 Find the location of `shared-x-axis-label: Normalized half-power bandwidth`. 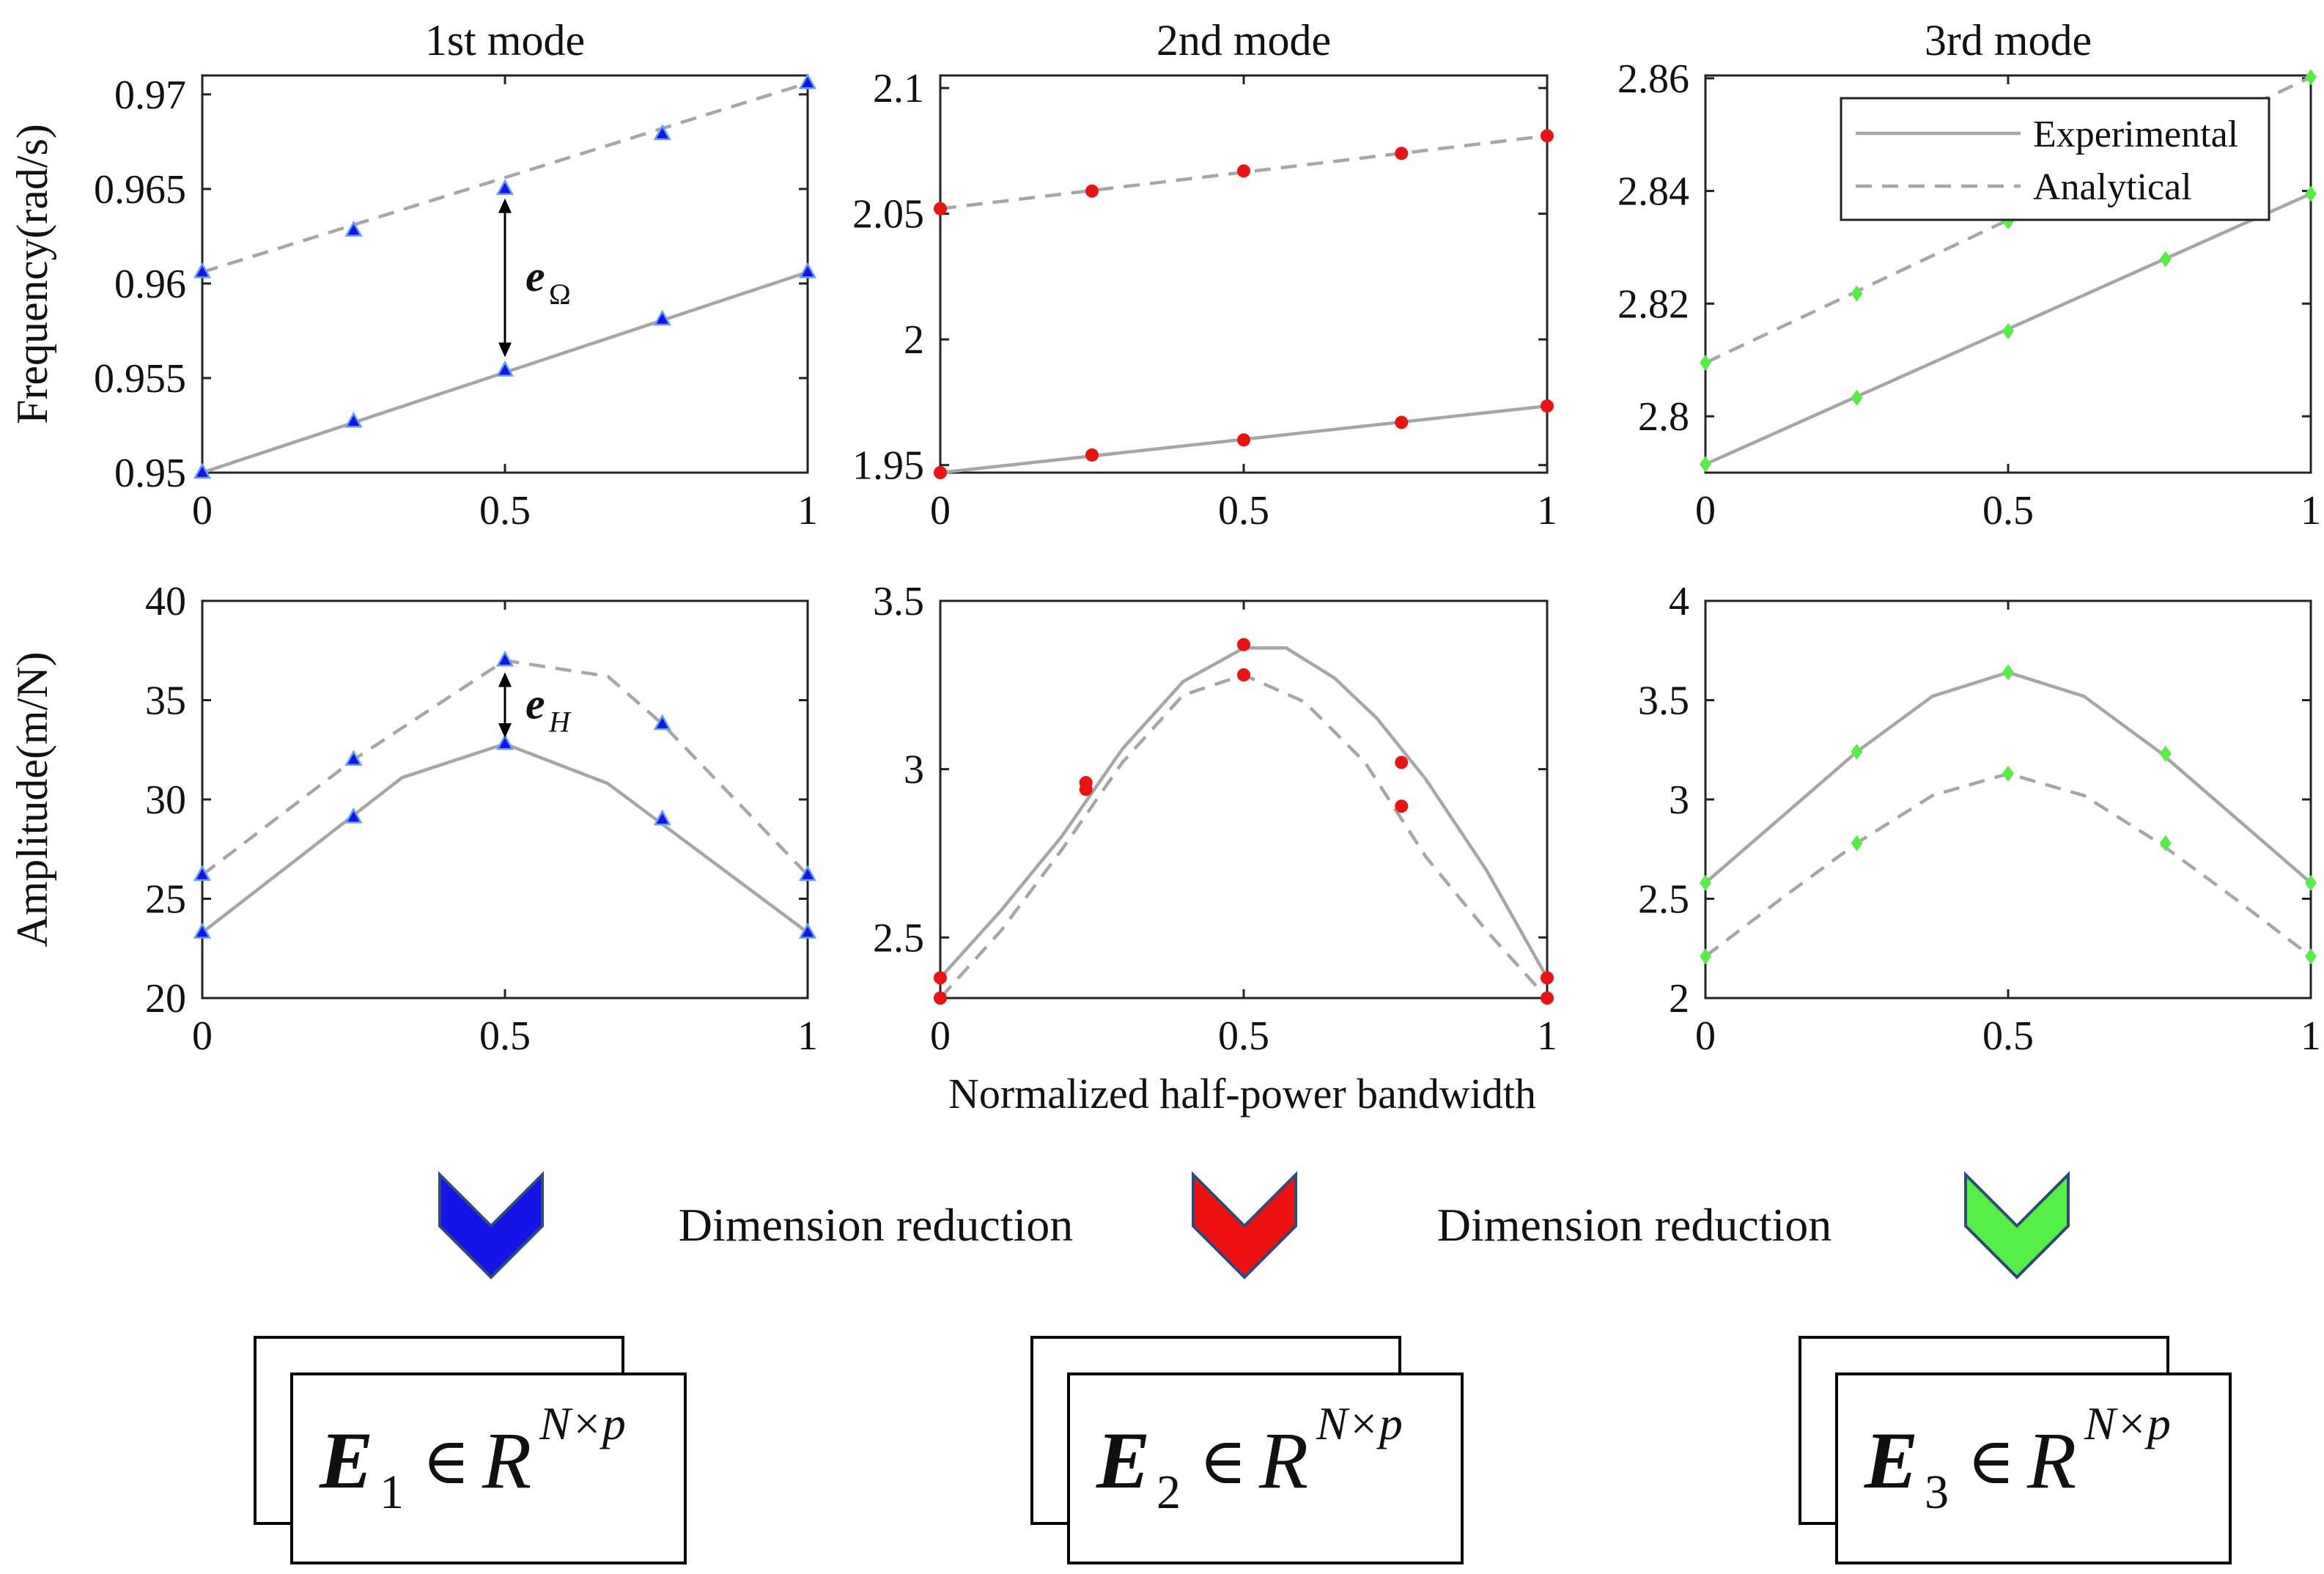

shared-x-axis-label: Normalized half-power bandwidth is located at coordinates (1242, 1093).